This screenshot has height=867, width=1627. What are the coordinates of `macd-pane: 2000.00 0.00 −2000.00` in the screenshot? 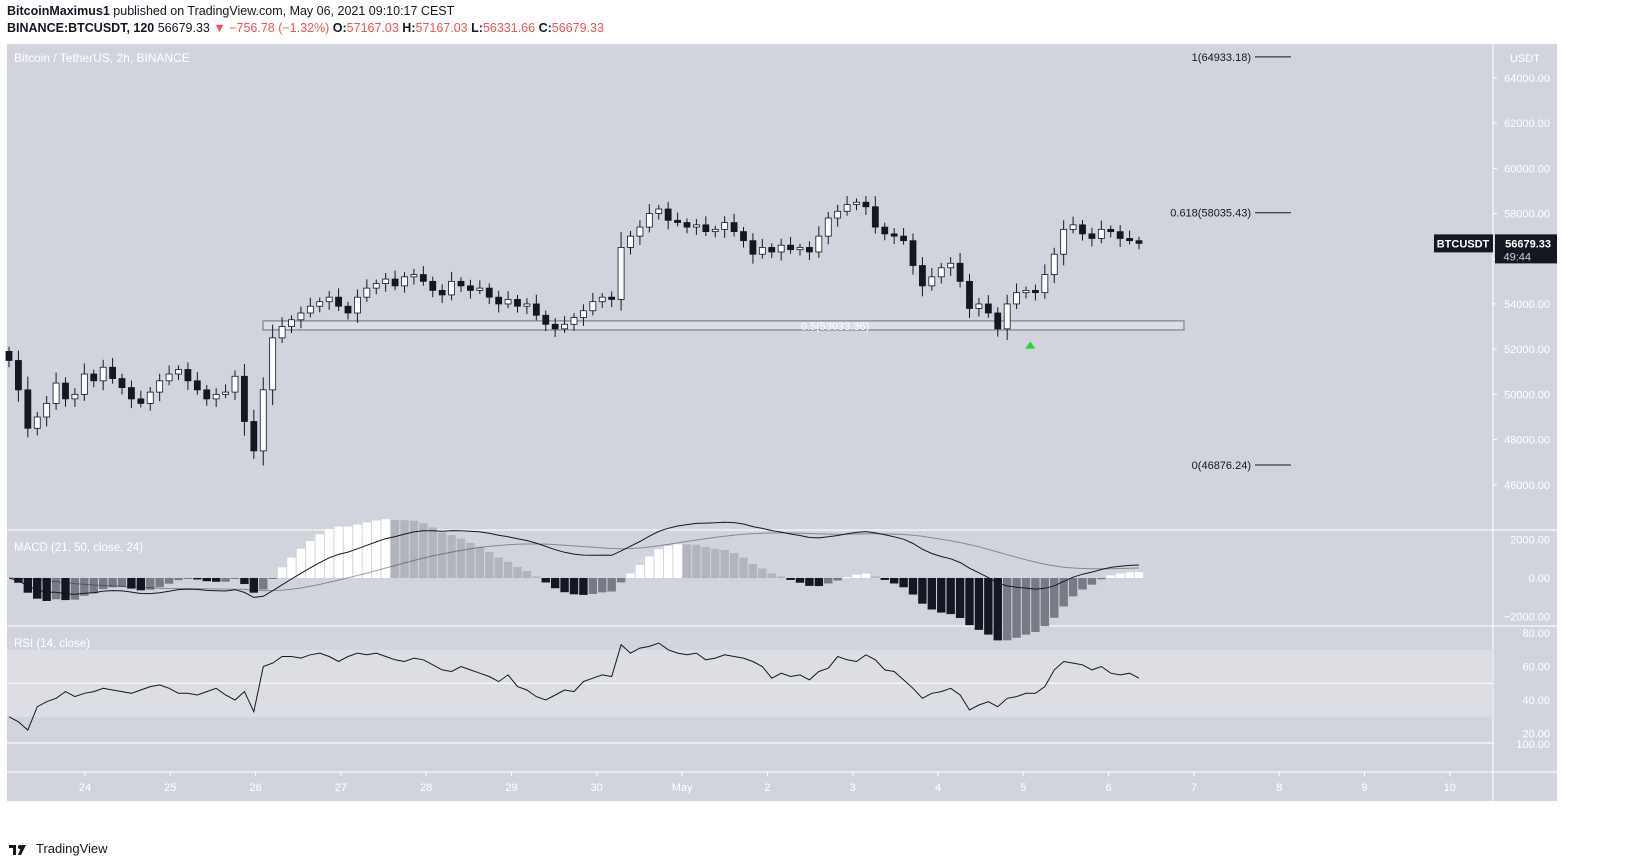 It's located at (777, 580).